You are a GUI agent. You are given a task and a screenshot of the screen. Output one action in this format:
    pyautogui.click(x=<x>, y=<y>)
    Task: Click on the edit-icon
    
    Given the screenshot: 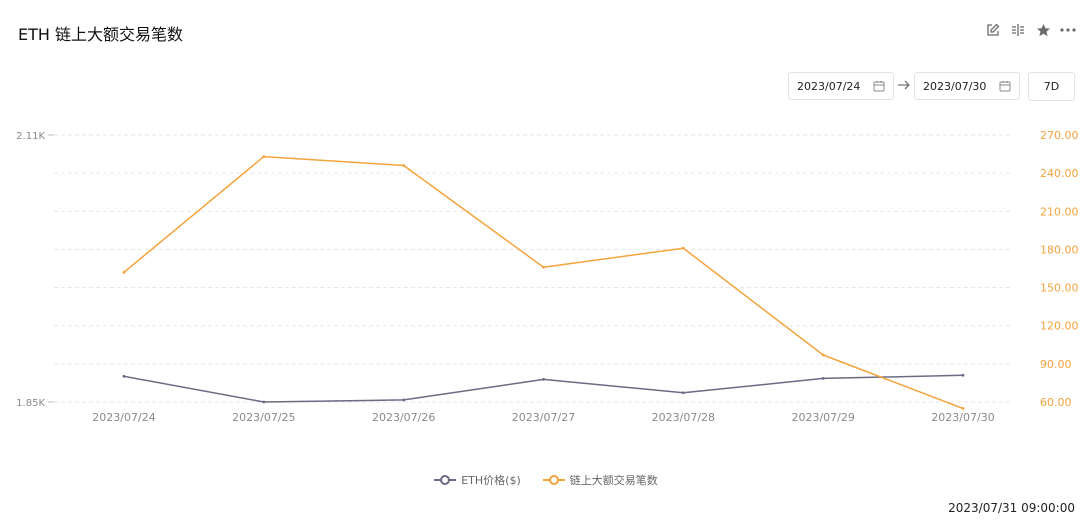 What is the action you would take?
    pyautogui.click(x=993, y=30)
    